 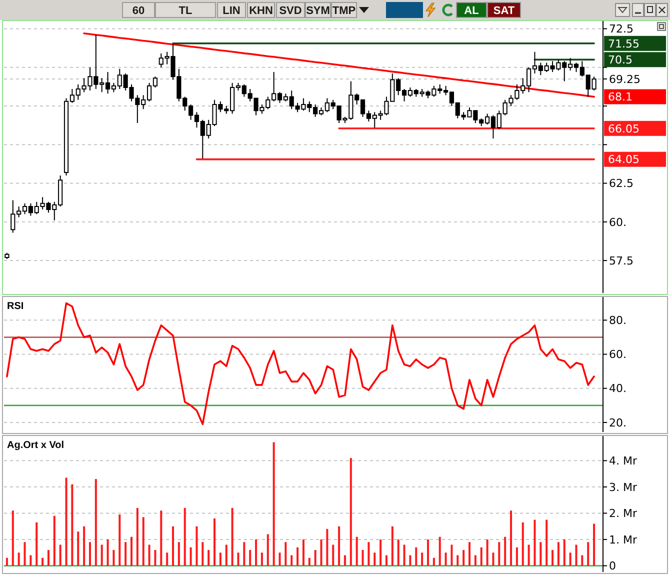 What do you see at coordinates (624, 159) in the screenshot?
I see `data-label: 64.05` at bounding box center [624, 159].